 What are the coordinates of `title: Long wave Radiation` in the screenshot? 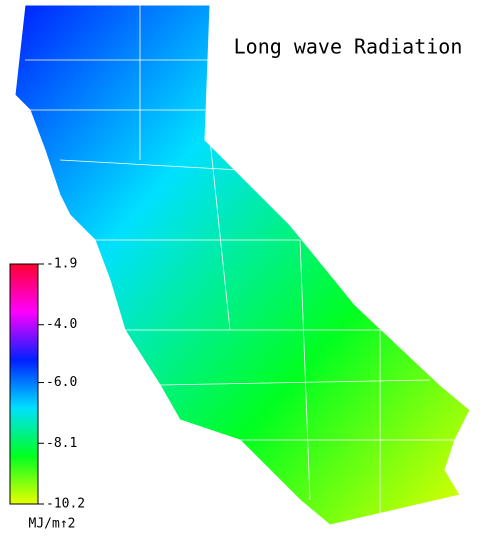 It's located at (348, 47).